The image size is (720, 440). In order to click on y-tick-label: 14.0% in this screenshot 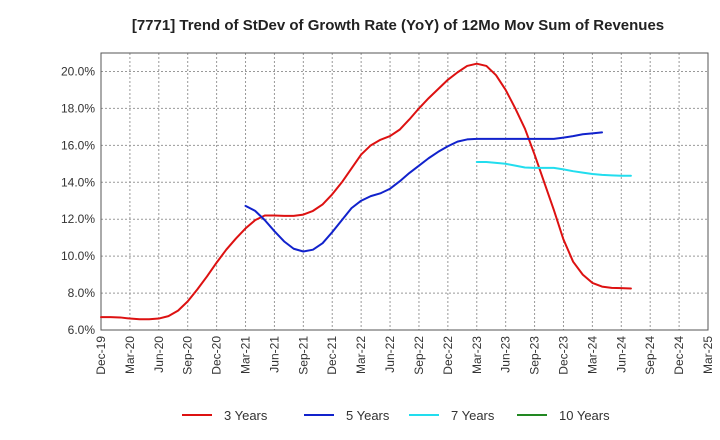, I will do `click(78, 182)`.